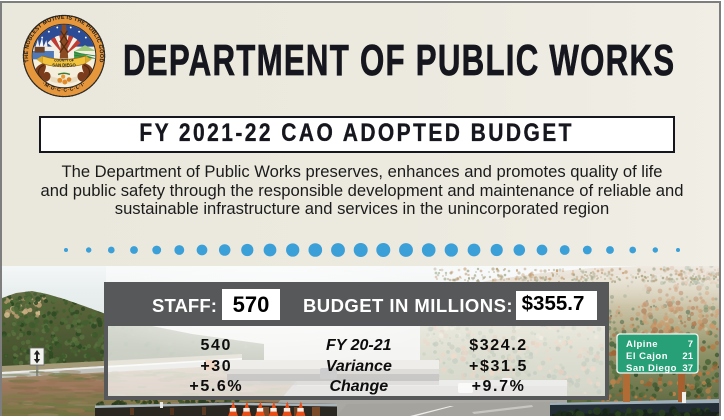 Image resolution: width=724 pixels, height=420 pixels. Describe the element at coordinates (690, 344) in the screenshot. I see `svg-text: 7` at that location.